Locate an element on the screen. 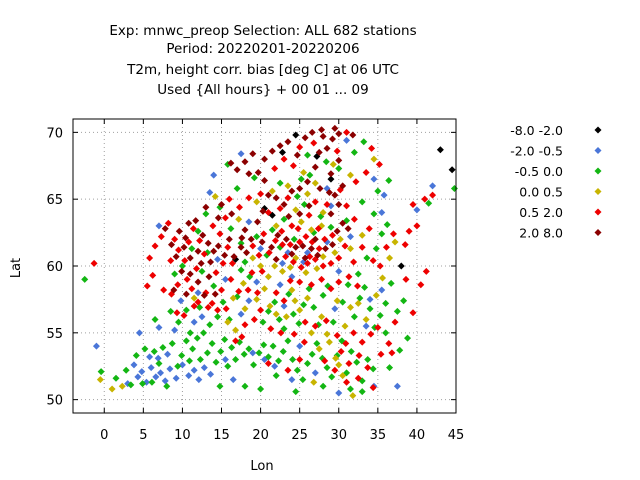 The width and height of the screenshot is (640, 480). y-tick-label: 65 is located at coordinates (54, 200).